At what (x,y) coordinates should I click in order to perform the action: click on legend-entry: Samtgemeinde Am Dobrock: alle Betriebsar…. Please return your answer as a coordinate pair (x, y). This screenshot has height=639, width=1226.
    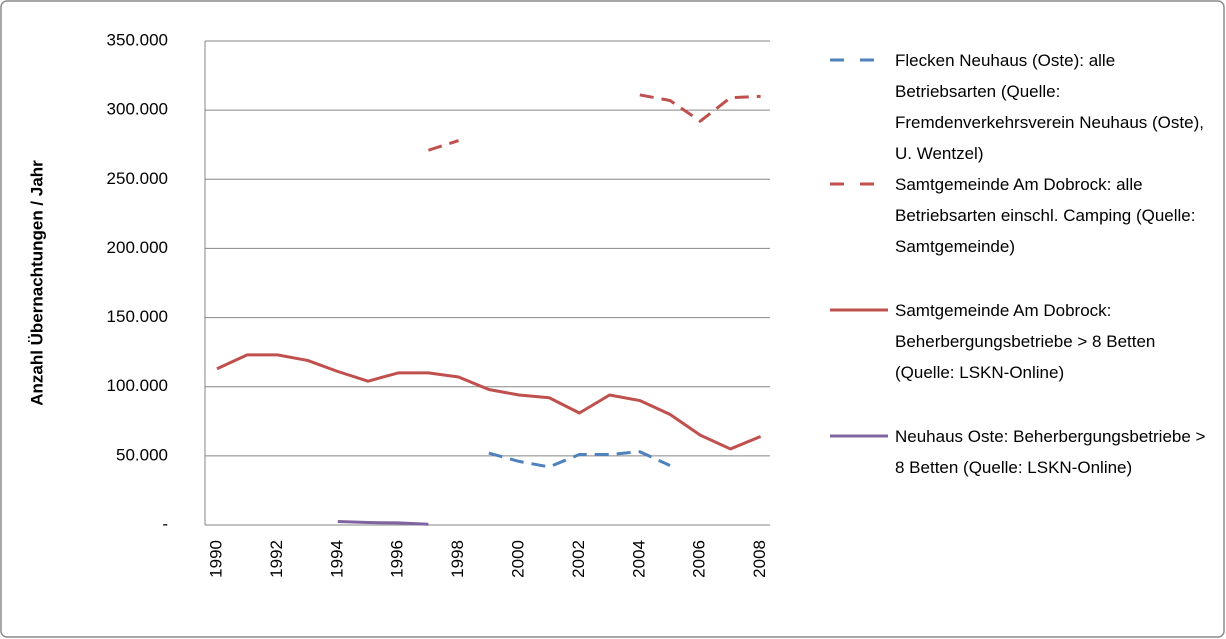
    Looking at the image, I should click on (1045, 215).